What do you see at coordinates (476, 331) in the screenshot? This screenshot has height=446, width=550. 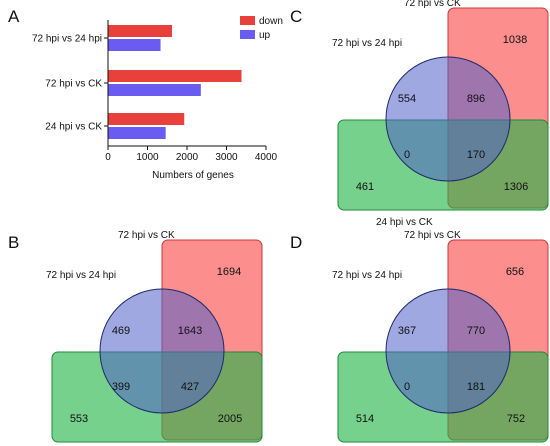 I see `region-count-circle-and-top: 770` at bounding box center [476, 331].